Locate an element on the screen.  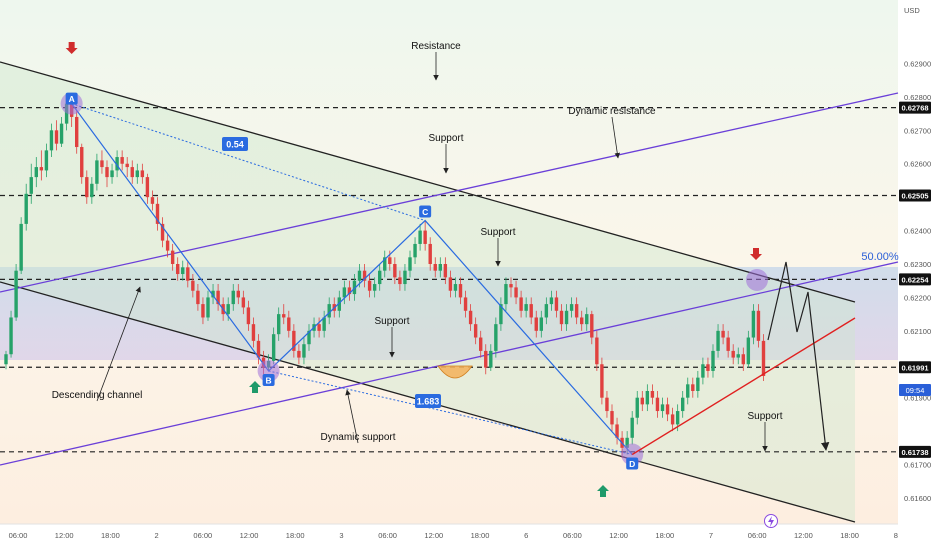
price-tick-5: 0.62300 is located at coordinates (917, 264).